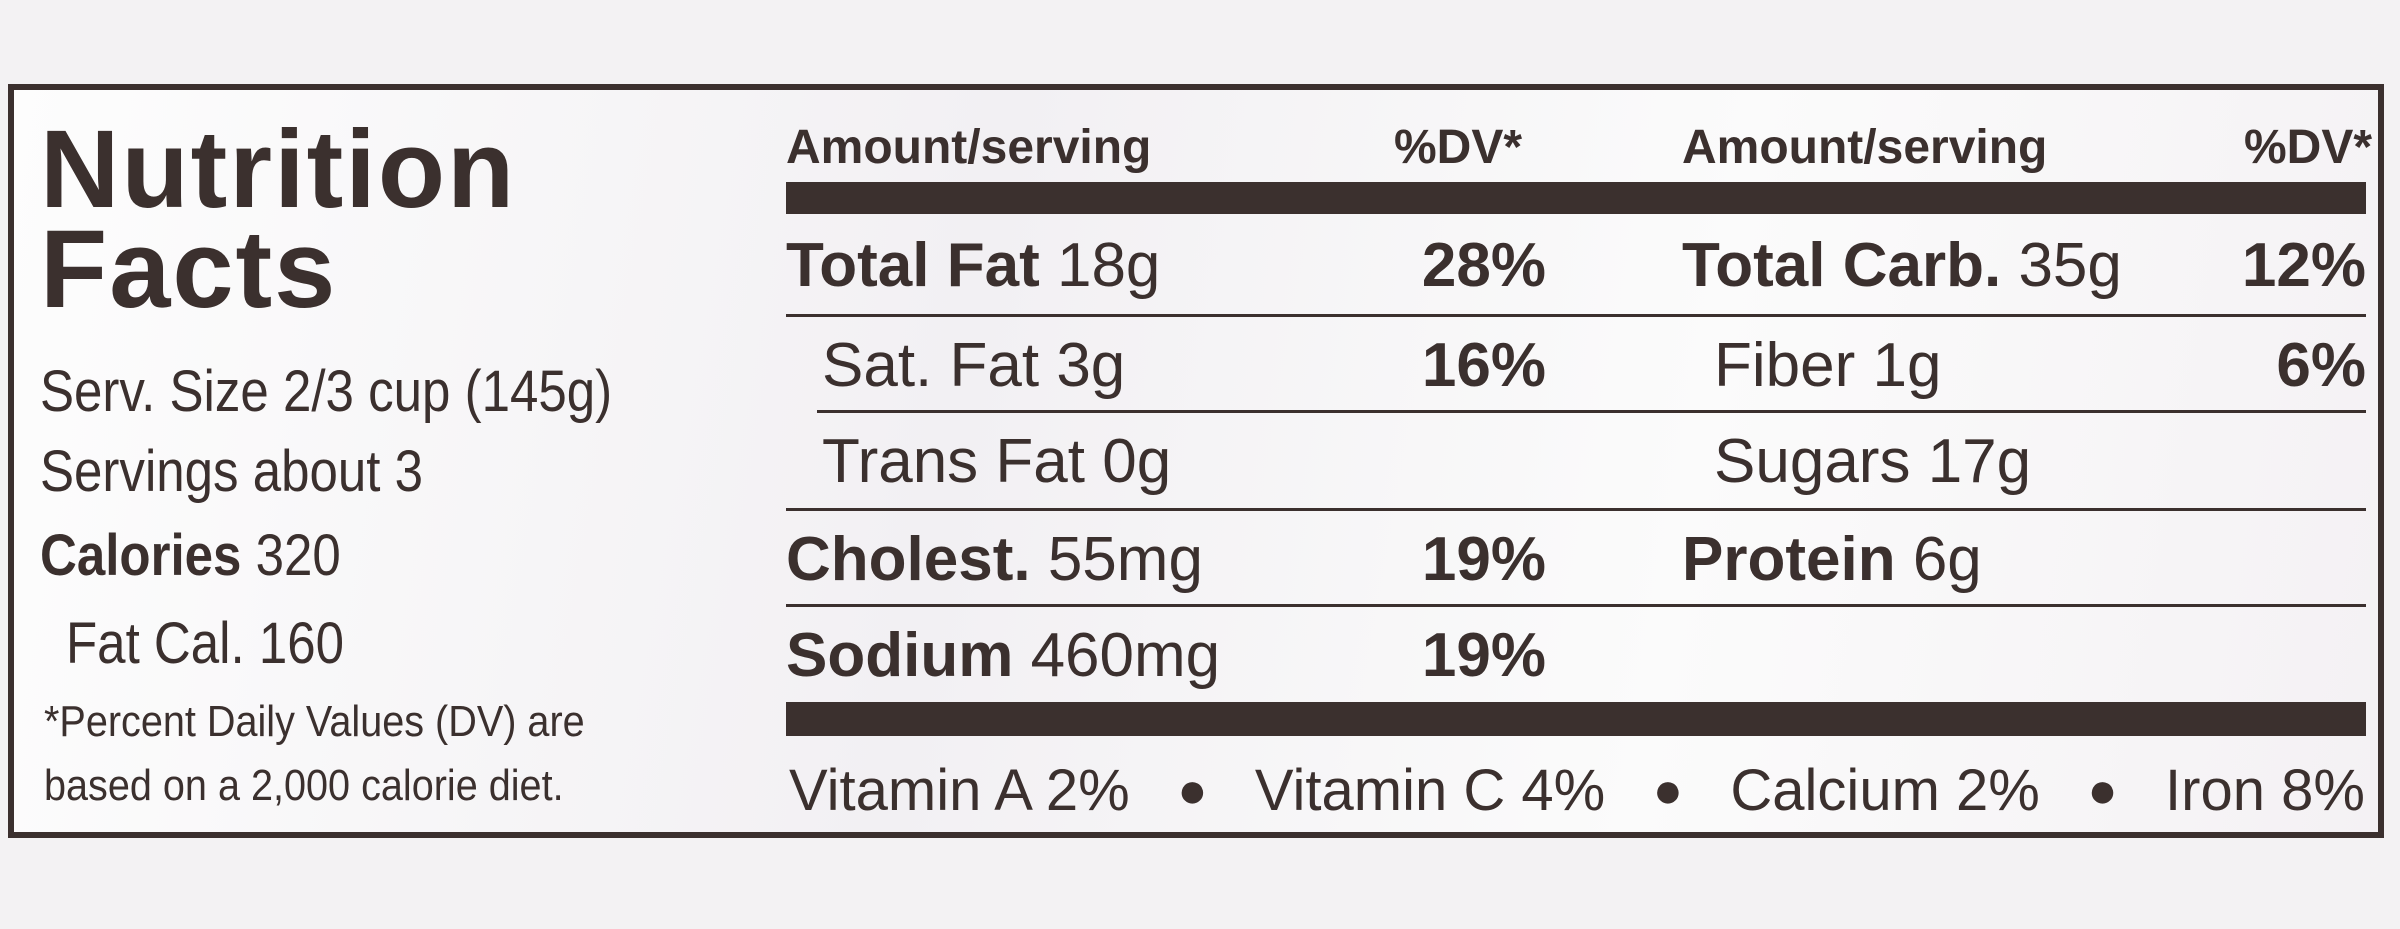 The height and width of the screenshot is (929, 2400). Describe the element at coordinates (1125, 559) in the screenshot. I see `nutrient-amount: 55mg` at that location.